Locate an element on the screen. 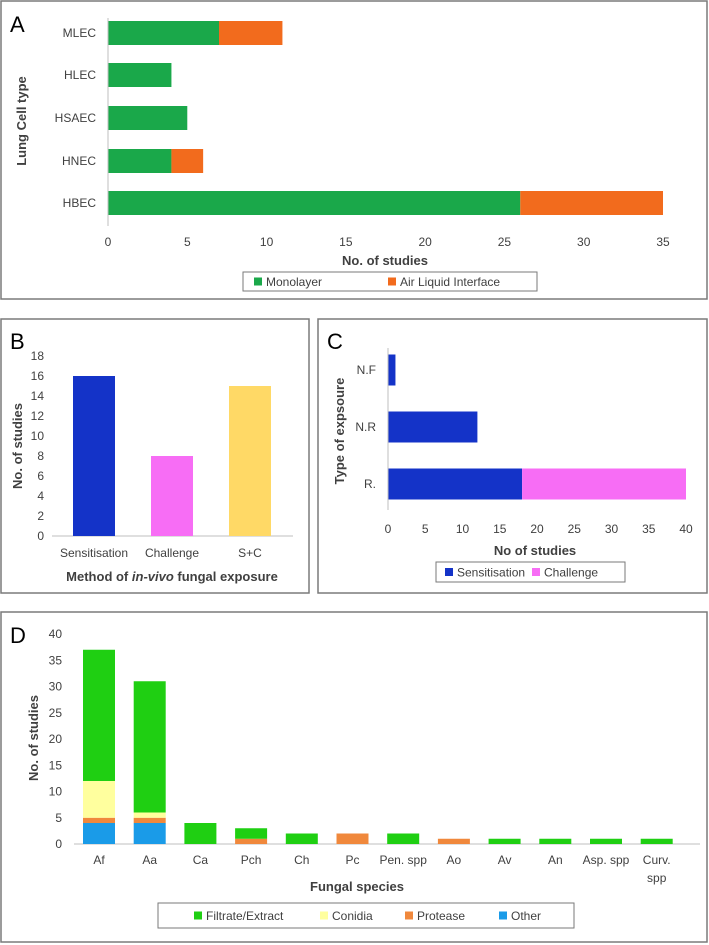  d-x-tick-label: Ao is located at coordinates (454, 860).